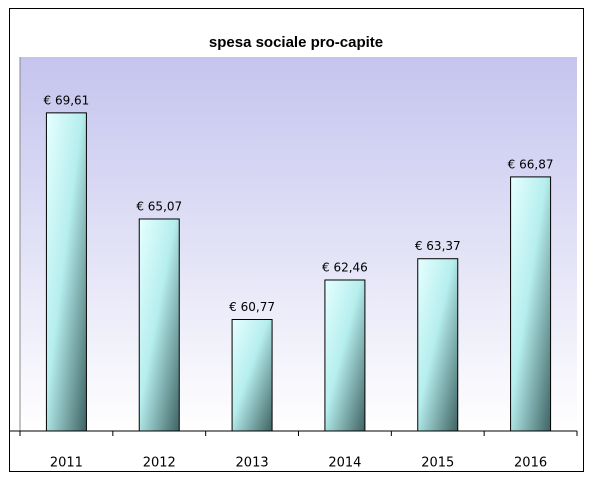 This screenshot has height=481, width=592. I want to click on value-label: € 63,37, so click(438, 246).